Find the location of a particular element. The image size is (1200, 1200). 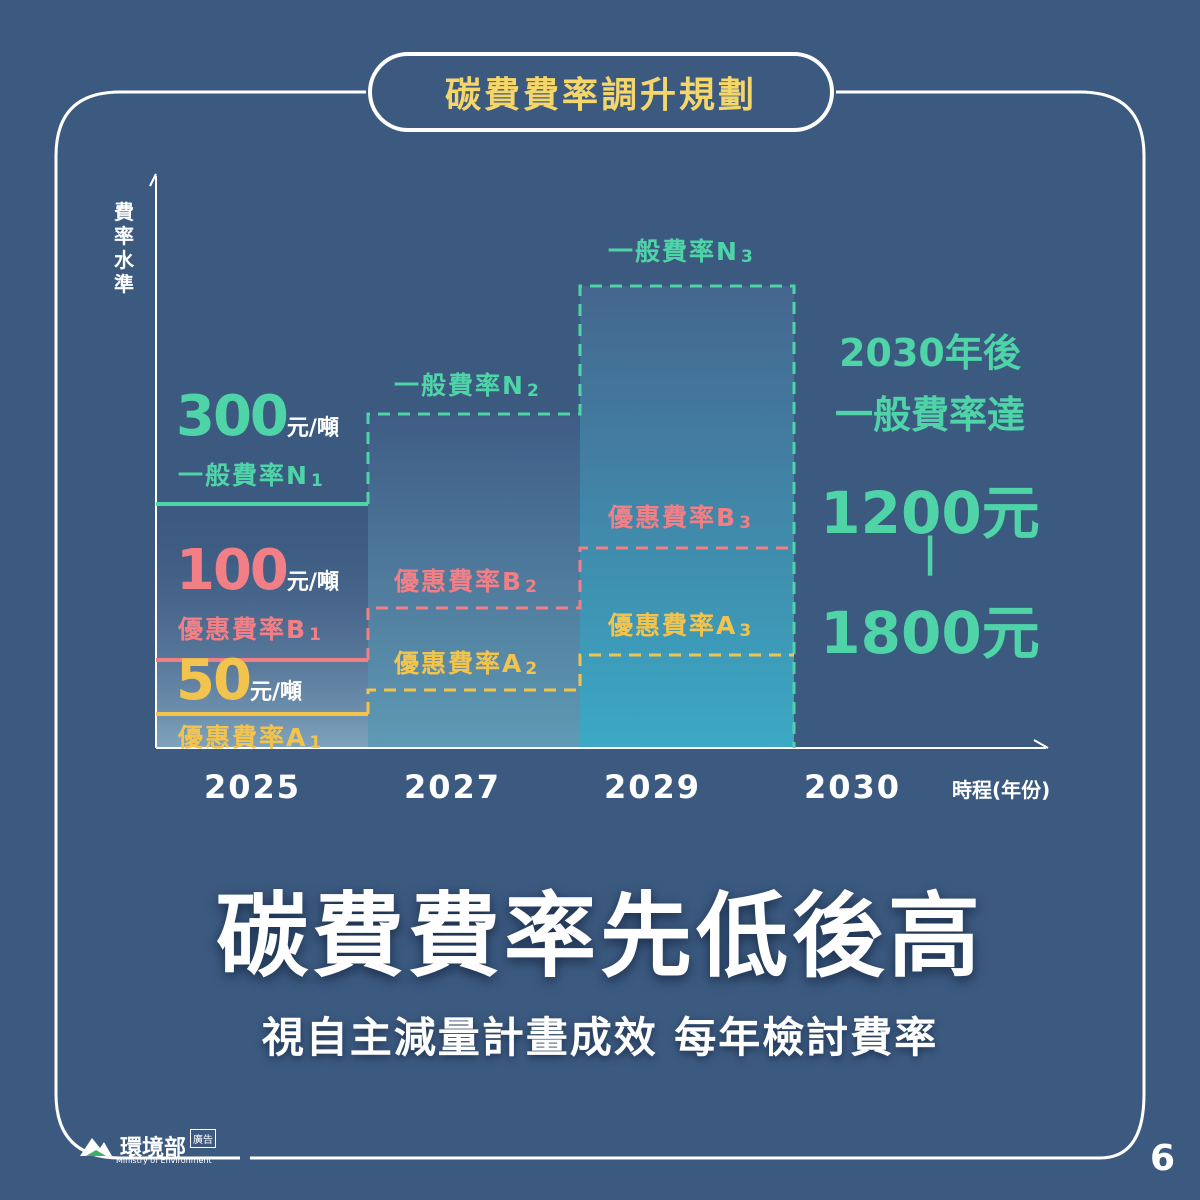

annotation-dash: | is located at coordinates (930, 553).